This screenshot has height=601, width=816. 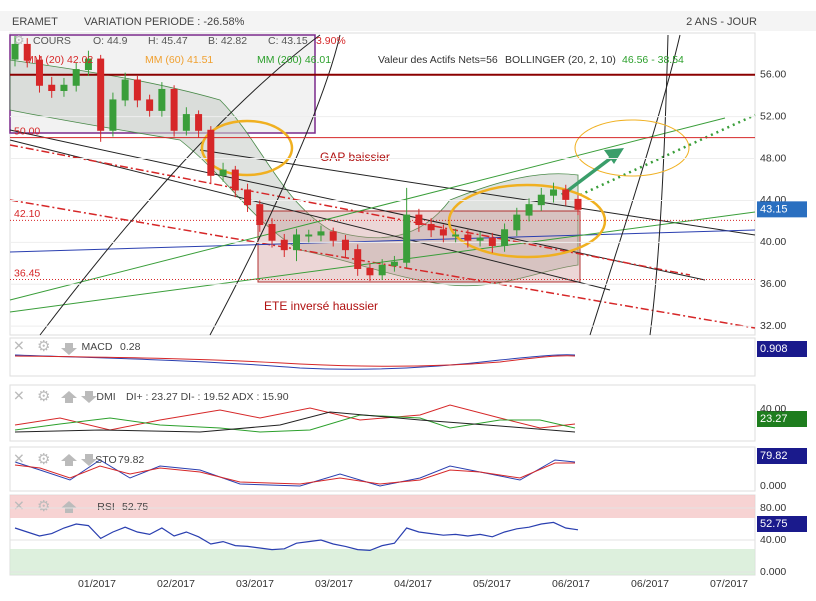 What do you see at coordinates (355, 157) in the screenshot?
I see `annotation: GAP baissier` at bounding box center [355, 157].